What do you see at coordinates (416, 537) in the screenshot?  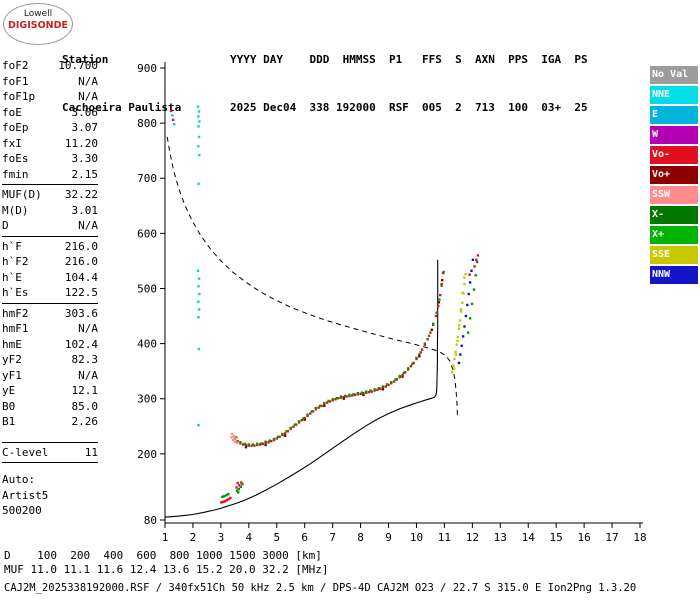 I see `svg-text: 10` at bounding box center [416, 537].